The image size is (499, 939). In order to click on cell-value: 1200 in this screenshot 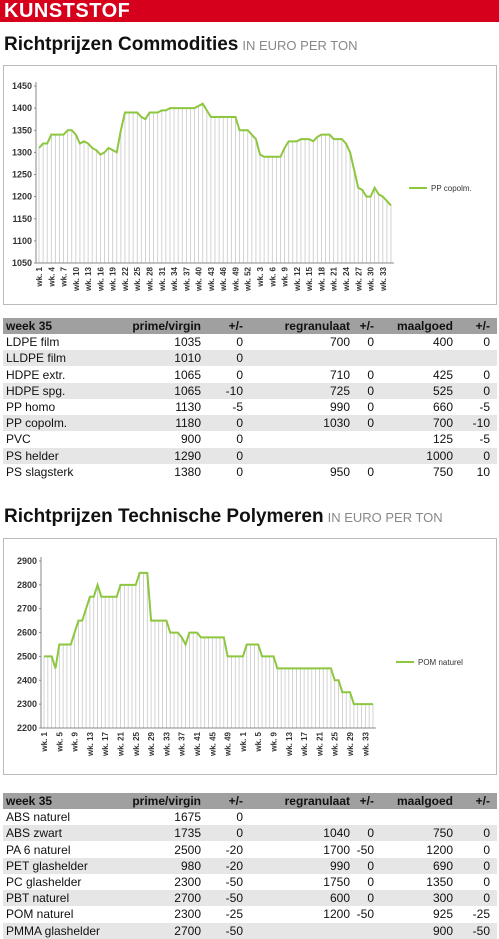, I will do `click(336, 914)`.